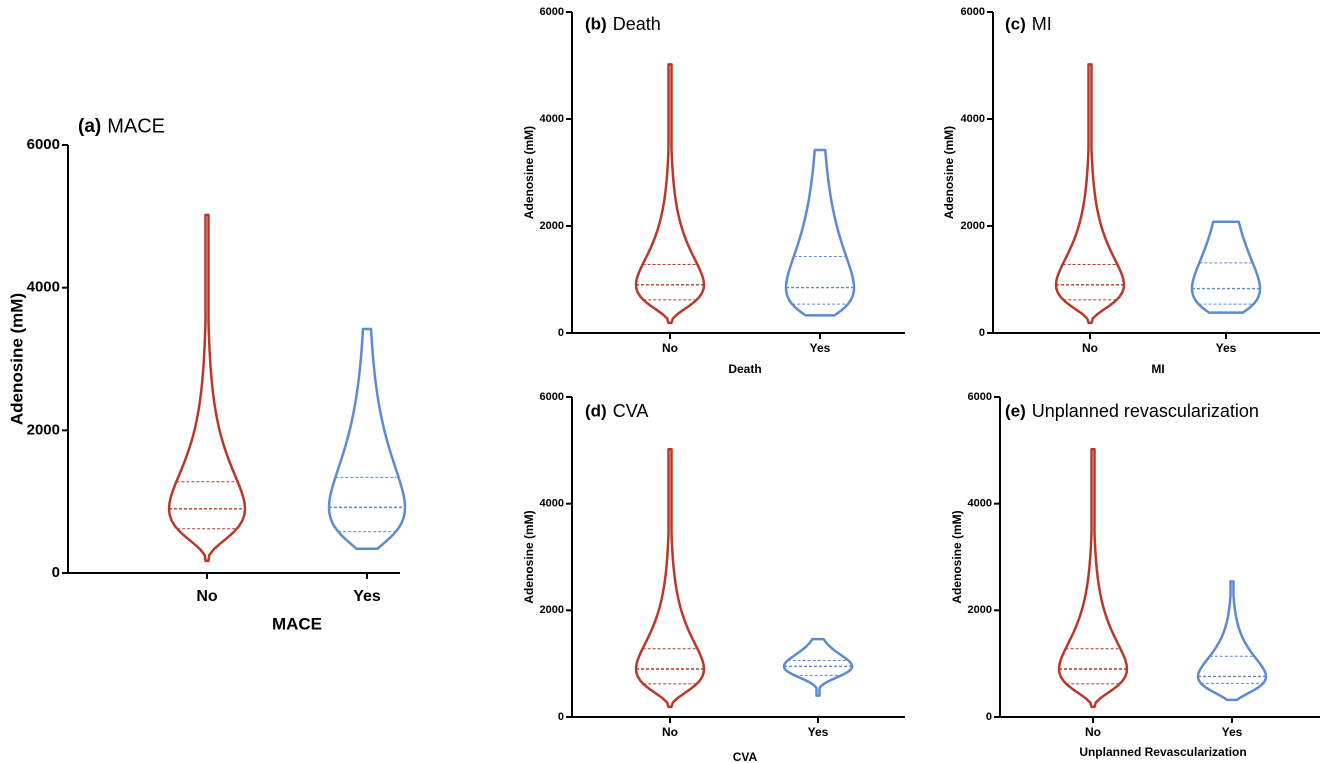 The height and width of the screenshot is (763, 1327). I want to click on panel-title: Unplanned revascularization, so click(1145, 411).